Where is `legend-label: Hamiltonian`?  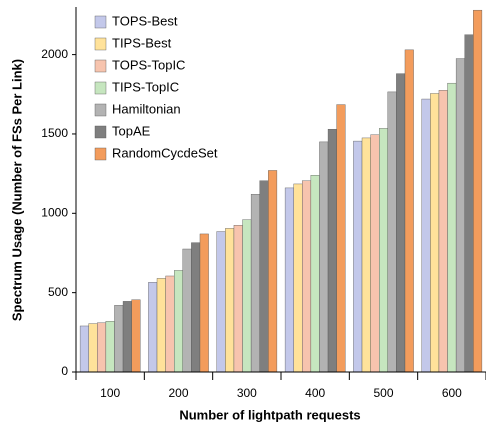
legend-label: Hamiltonian is located at coordinates (146, 108).